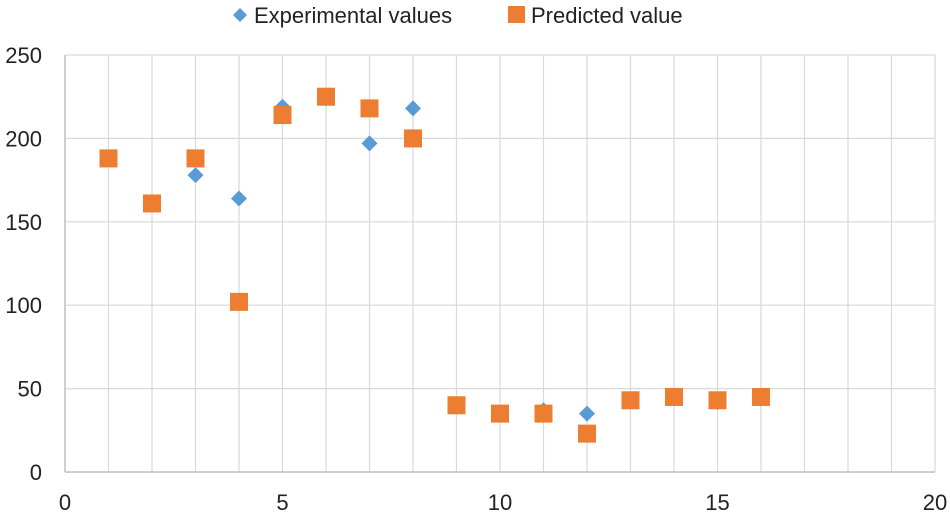 The image size is (950, 519). What do you see at coordinates (23, 138) in the screenshot?
I see `y-tick-label: 200` at bounding box center [23, 138].